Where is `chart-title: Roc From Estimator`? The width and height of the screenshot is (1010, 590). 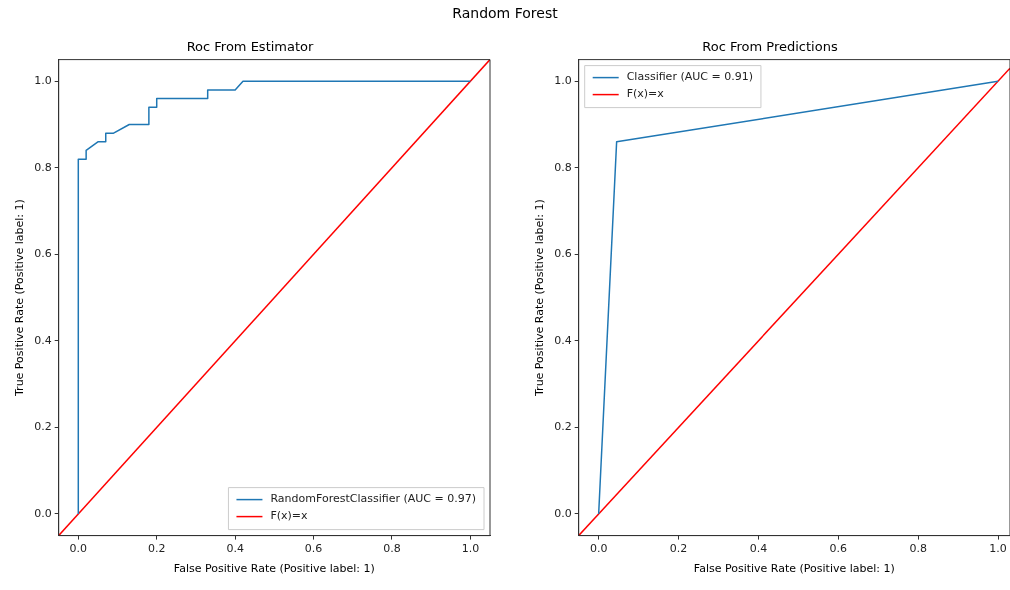
chart-title: Roc From Estimator is located at coordinates (250, 47).